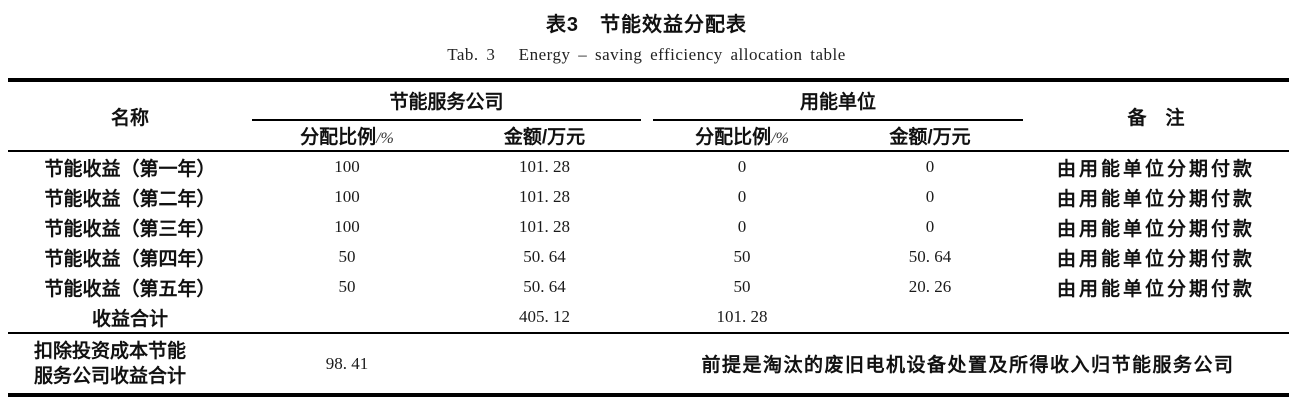 The image size is (1293, 405). What do you see at coordinates (347, 317) in the screenshot?
I see `esco-ratio-cell` at bounding box center [347, 317].